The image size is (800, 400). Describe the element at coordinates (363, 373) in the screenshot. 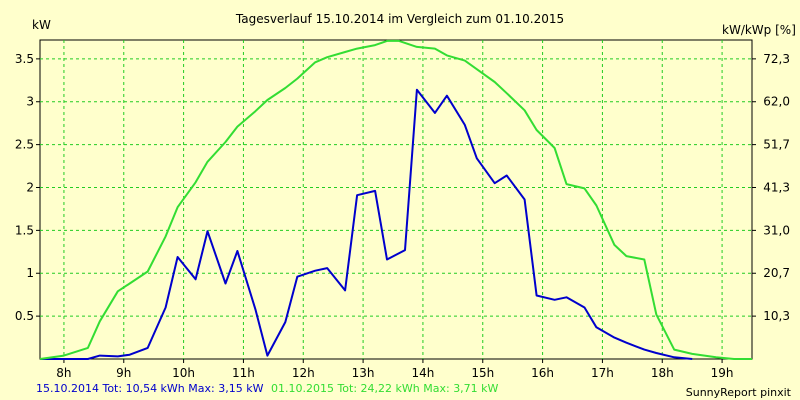

I see `x-tick-label: 13h` at that location.